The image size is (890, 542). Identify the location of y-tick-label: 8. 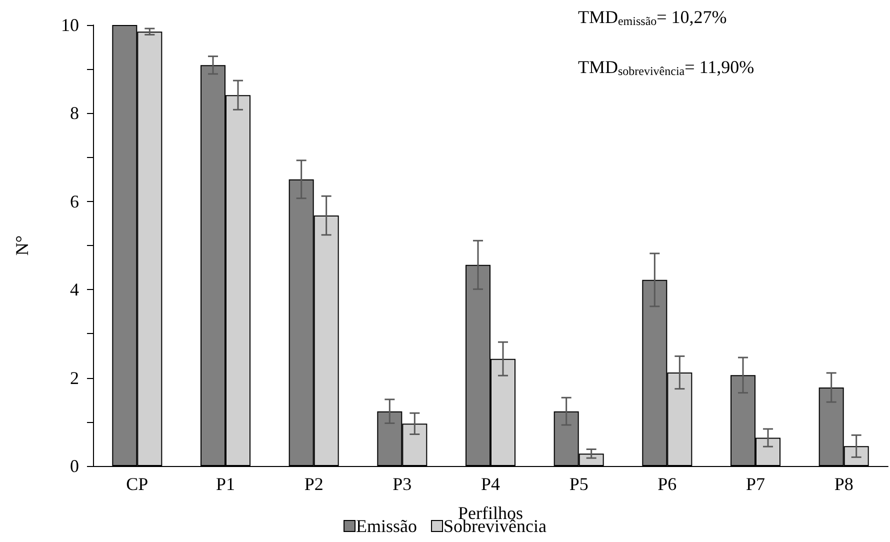
(74, 113).